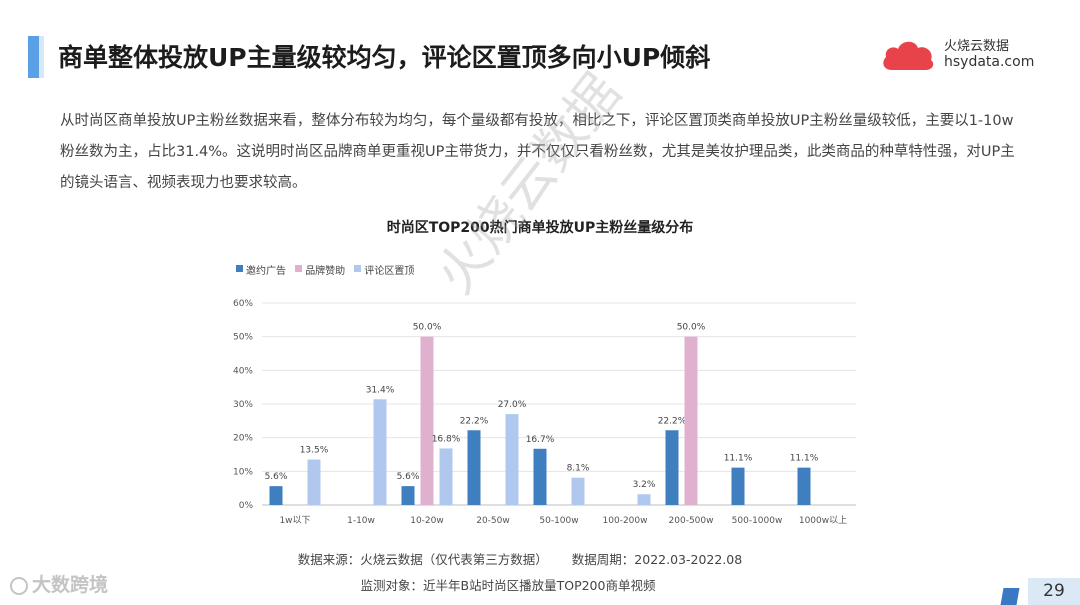 The image size is (1080, 605). I want to click on corner-logo: 大数跨境, so click(59, 583).